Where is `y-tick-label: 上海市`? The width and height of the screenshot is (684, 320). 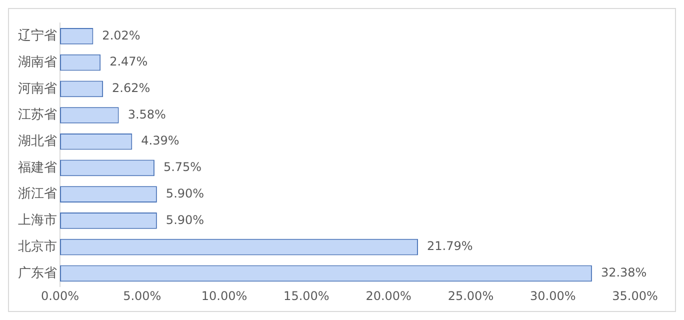 y-tick-label: 上海市 is located at coordinates (37, 220).